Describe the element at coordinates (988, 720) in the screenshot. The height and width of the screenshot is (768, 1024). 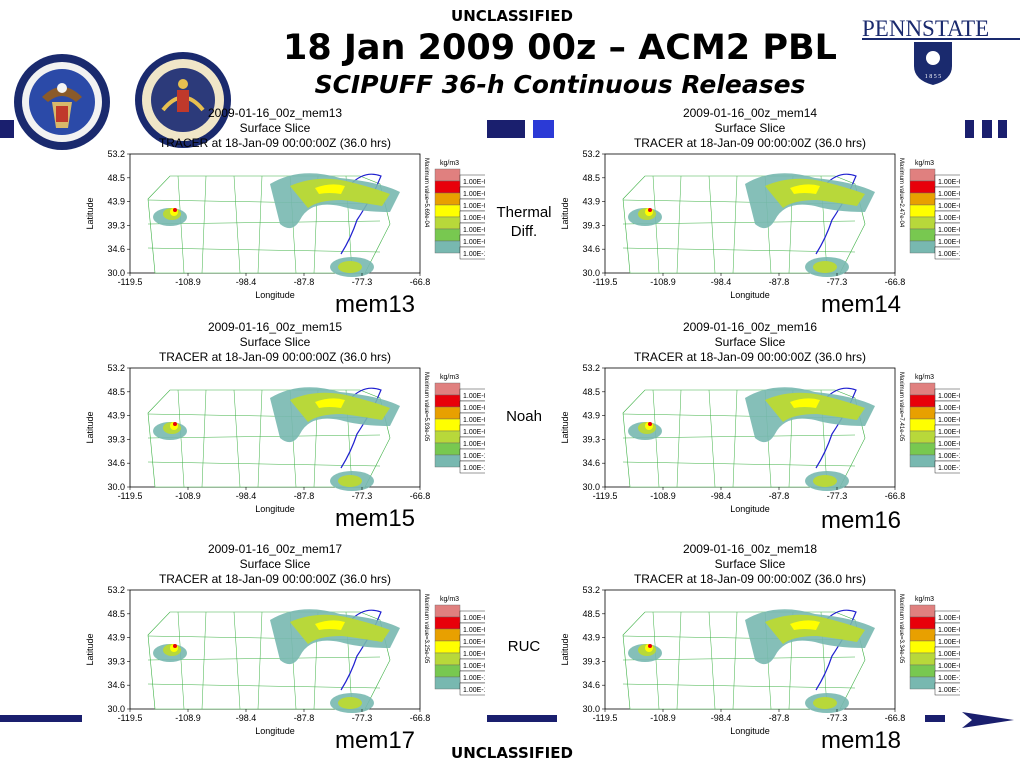
I see `next-arrow-icon` at that location.